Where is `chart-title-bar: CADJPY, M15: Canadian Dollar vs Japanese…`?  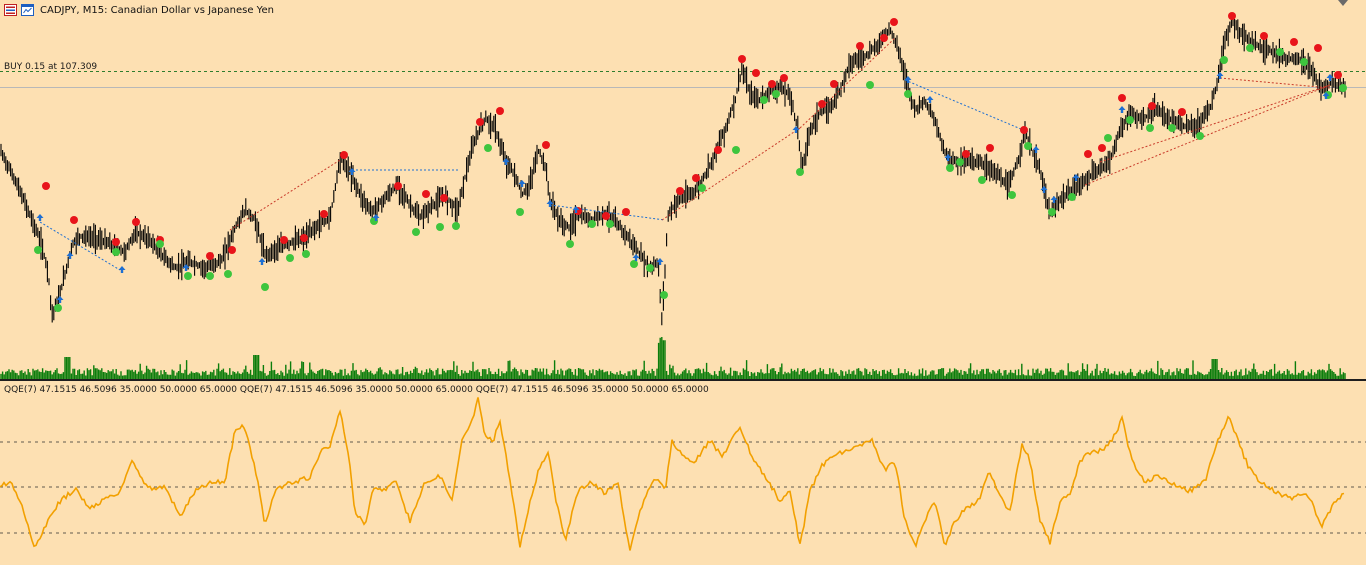 chart-title-bar: CADJPY, M15: Canadian Dollar vs Japanese… is located at coordinates (139, 10).